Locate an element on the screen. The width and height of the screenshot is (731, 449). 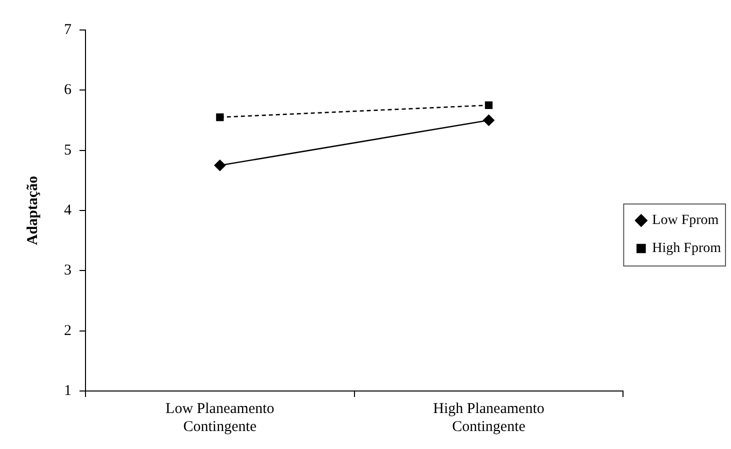
x-tick-label: Low Planeamento Contingente is located at coordinates (220, 417).